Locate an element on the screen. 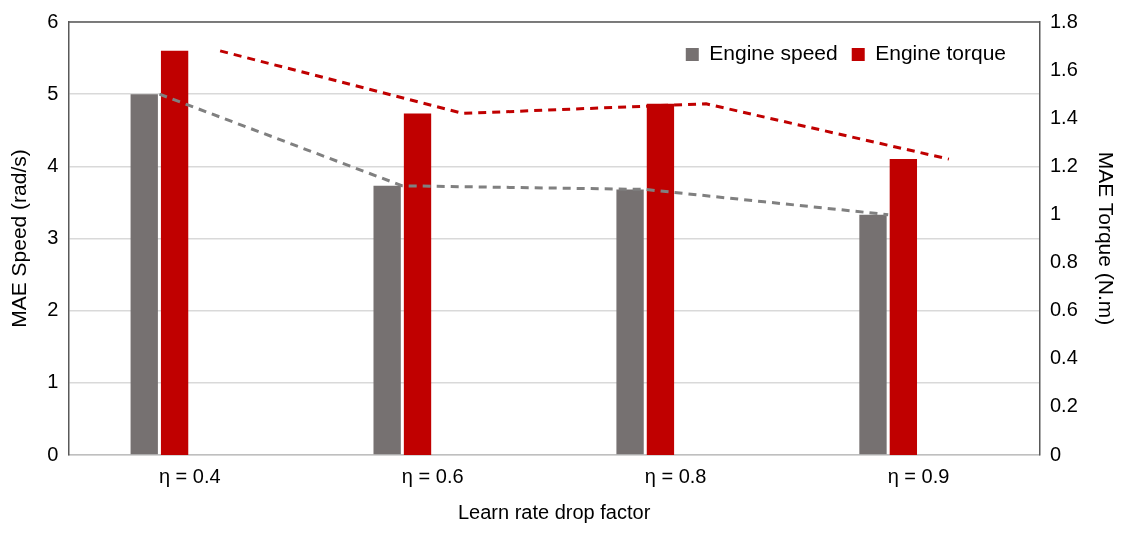  x-tick-label: η = 0.6 is located at coordinates (432, 475).